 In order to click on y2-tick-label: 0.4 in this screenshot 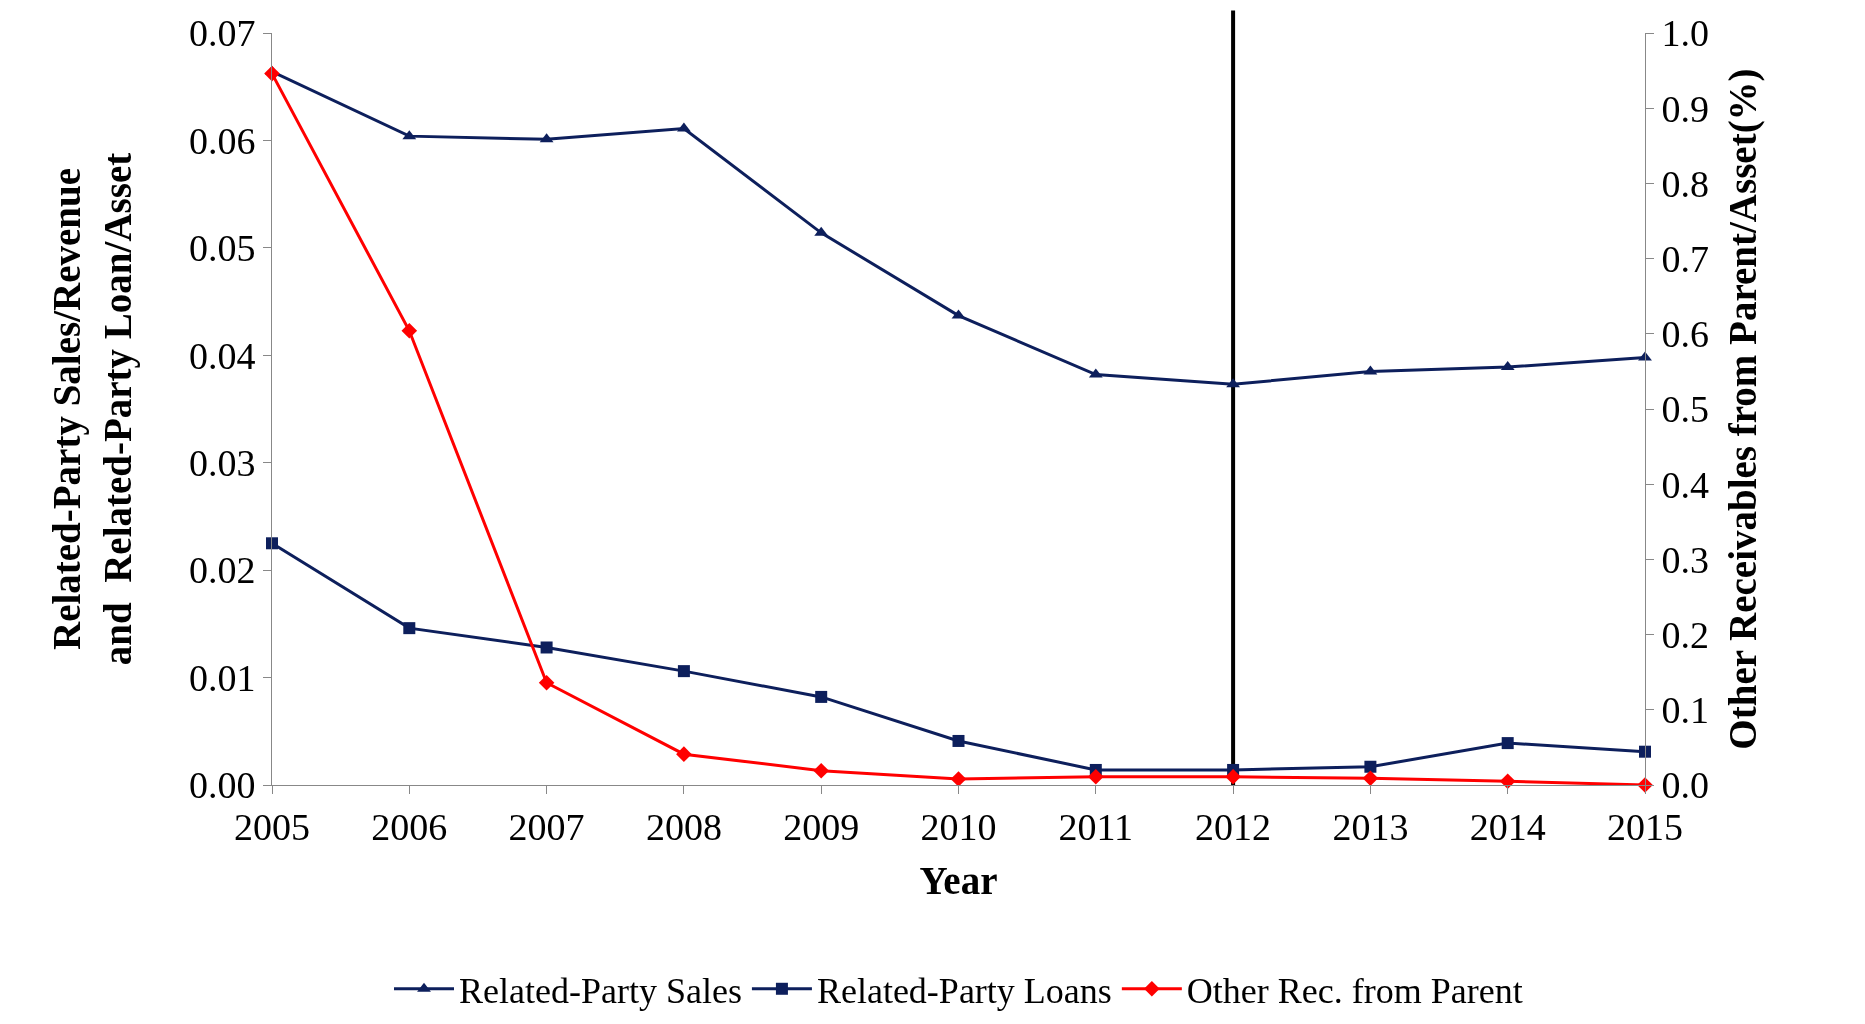, I will do `click(1685, 484)`.